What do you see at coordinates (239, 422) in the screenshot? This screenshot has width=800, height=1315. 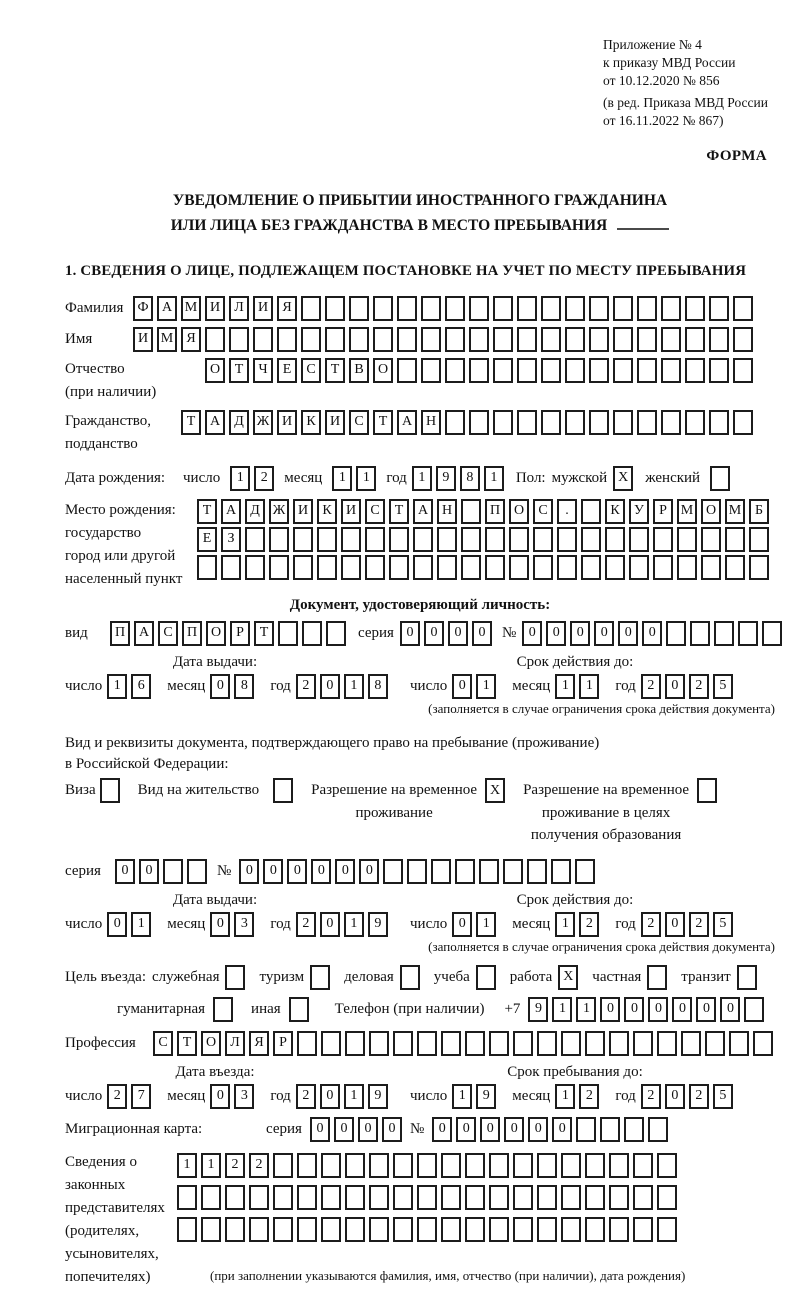 I see `char-box: Д` at bounding box center [239, 422].